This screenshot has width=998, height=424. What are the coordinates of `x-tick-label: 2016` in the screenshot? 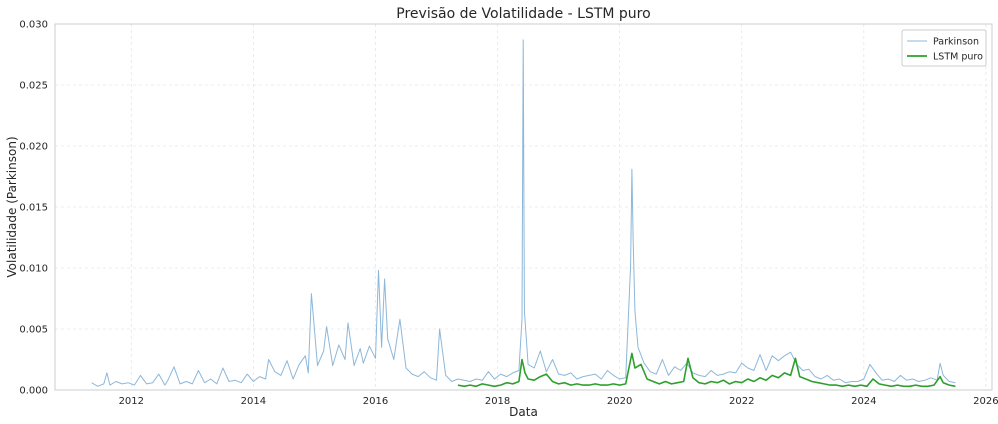 It's located at (375, 401).